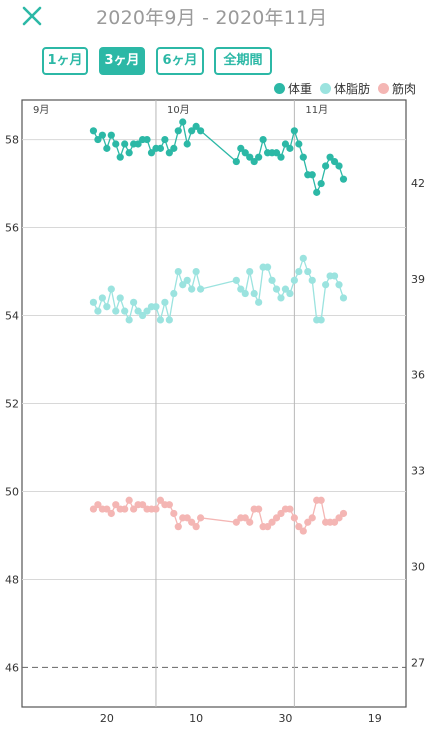 This screenshot has width=430, height=739. Describe the element at coordinates (316, 110) in the screenshot. I see `month-label: 11月` at that location.